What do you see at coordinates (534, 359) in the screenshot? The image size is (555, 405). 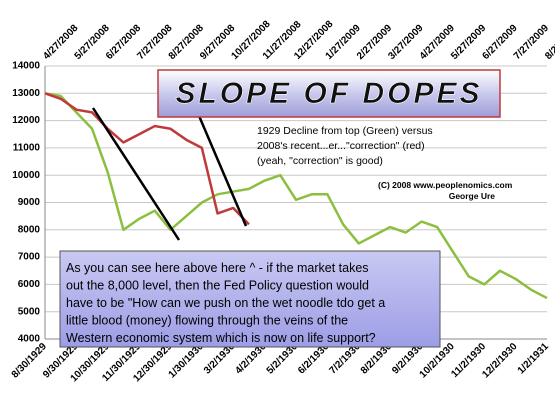 I see `x-tick-label: 1/2/1931` at bounding box center [534, 359].